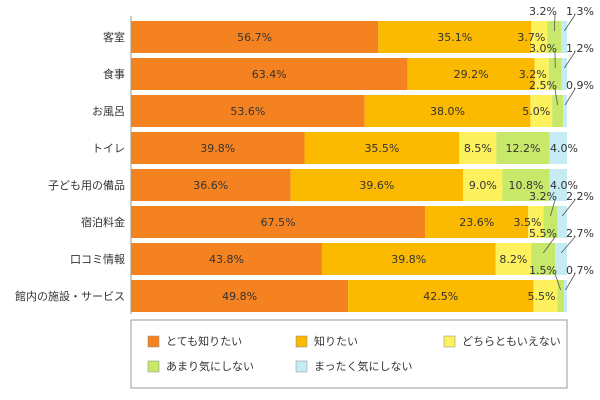 The height and width of the screenshot is (400, 600). I want to click on data-label-0-0: 56.7%, so click(254, 37).